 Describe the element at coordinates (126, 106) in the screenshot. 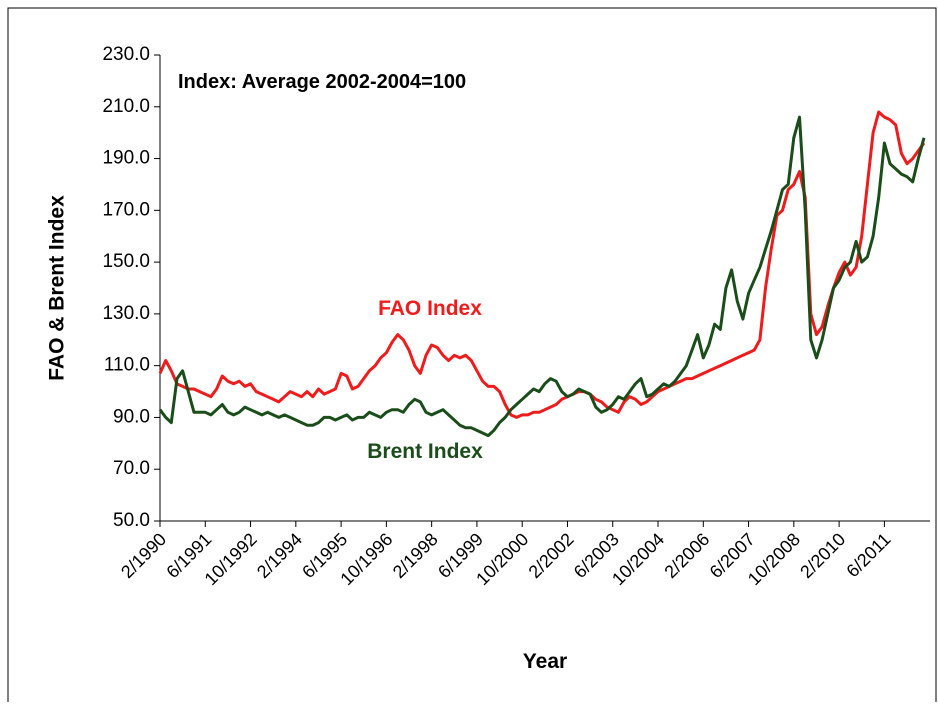

I see `y-tick-label: 210.0` at that location.